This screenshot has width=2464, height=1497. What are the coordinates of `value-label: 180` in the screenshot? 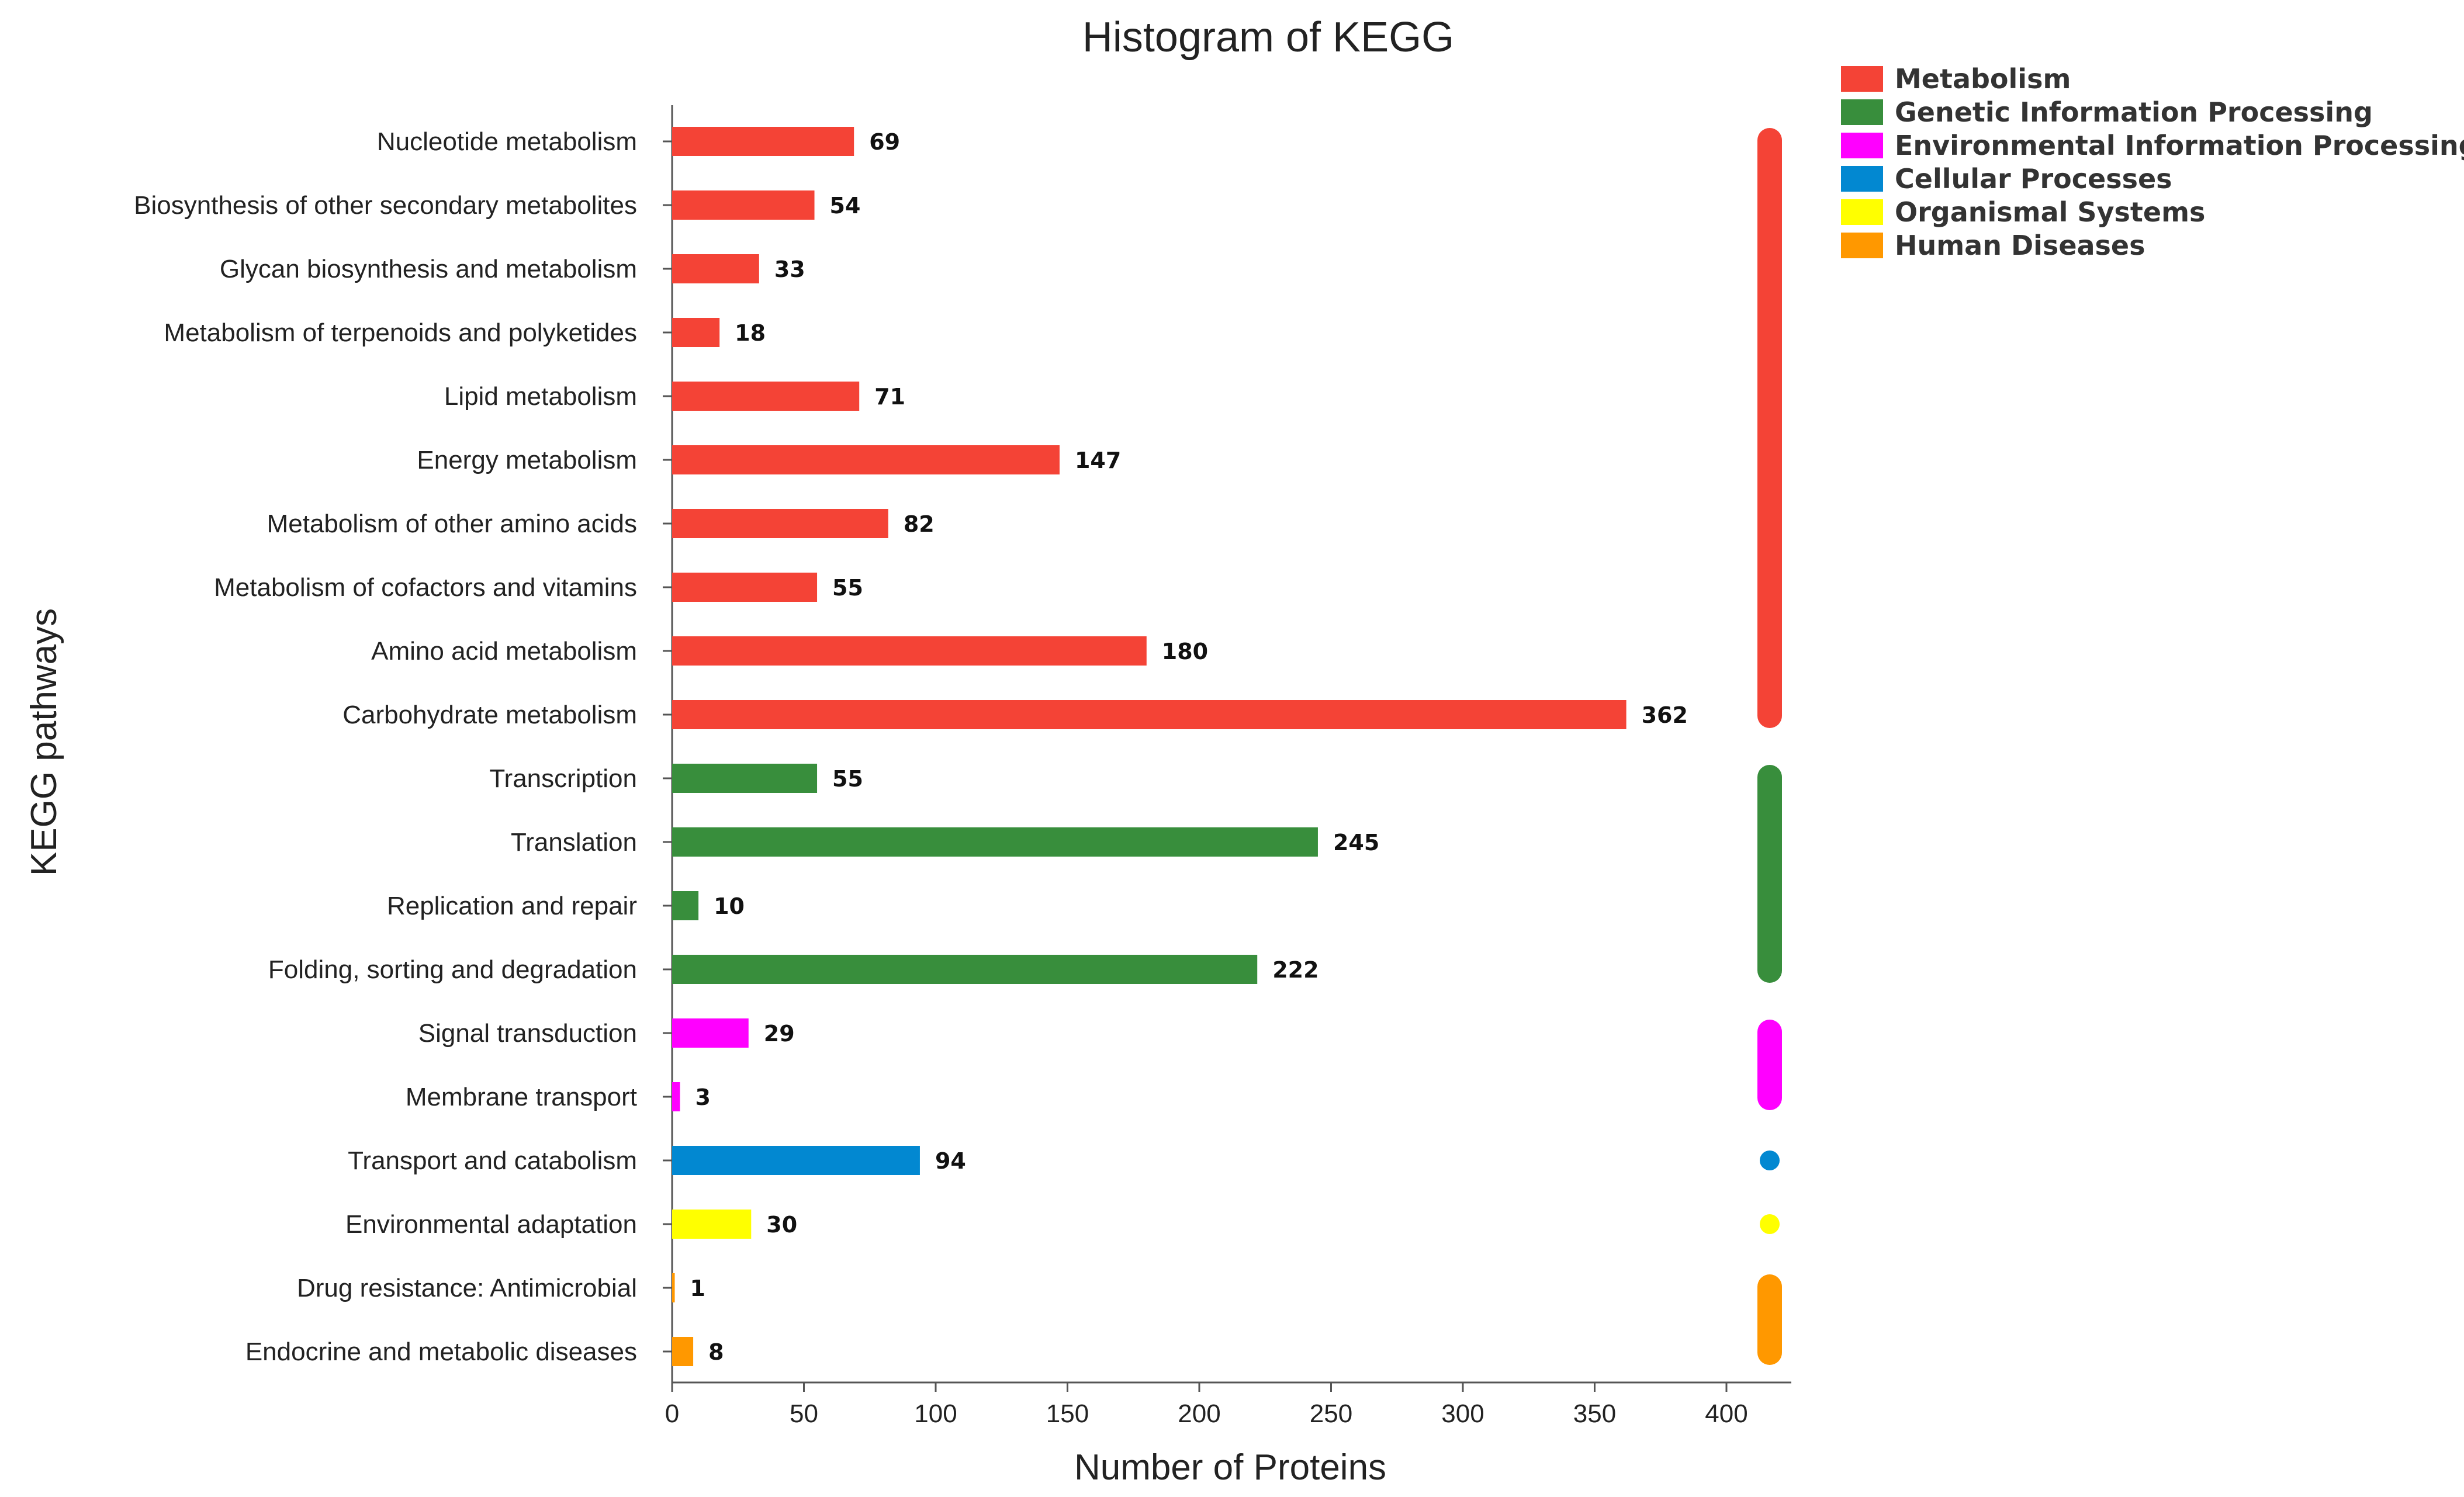 It's located at (1185, 651).